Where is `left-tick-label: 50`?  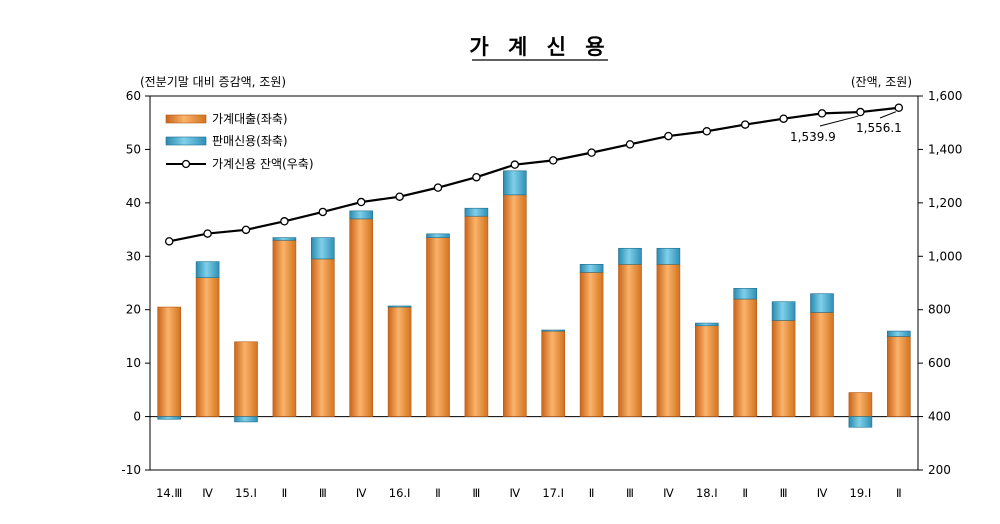
left-tick-label: 50 is located at coordinates (133, 149).